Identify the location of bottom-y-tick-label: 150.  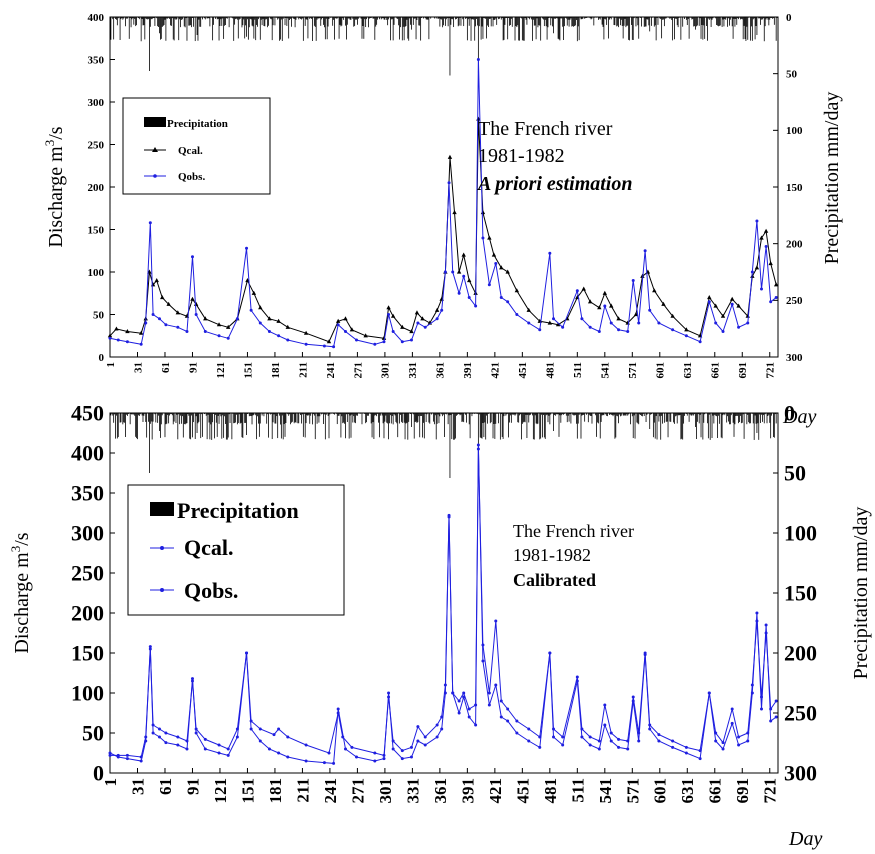
(87, 653).